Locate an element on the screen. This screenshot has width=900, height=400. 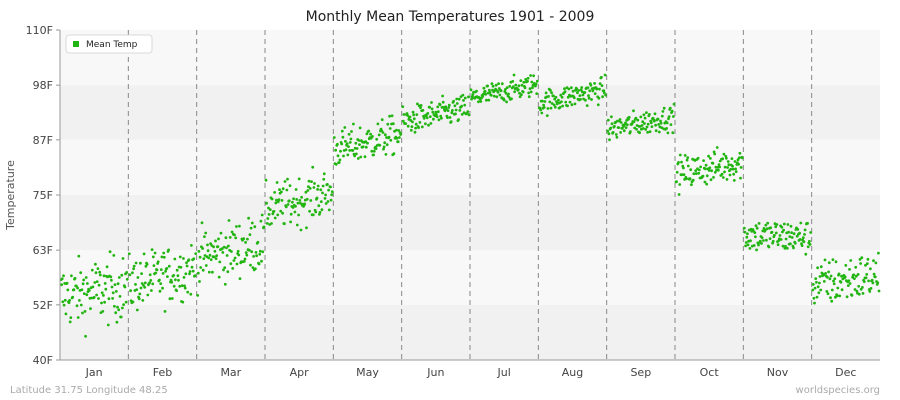
x-tick-label: Jan is located at coordinates (94, 372).